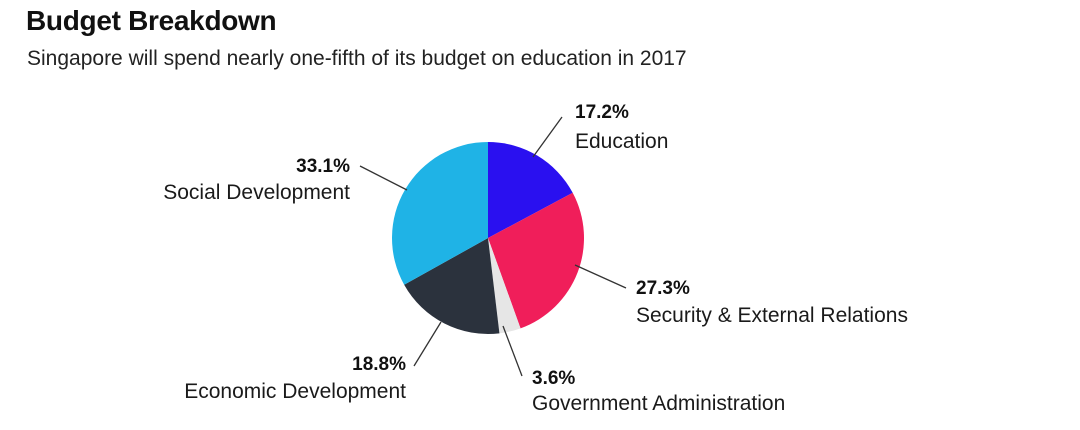  I want to click on leader-line-economic-development, so click(427, 344).